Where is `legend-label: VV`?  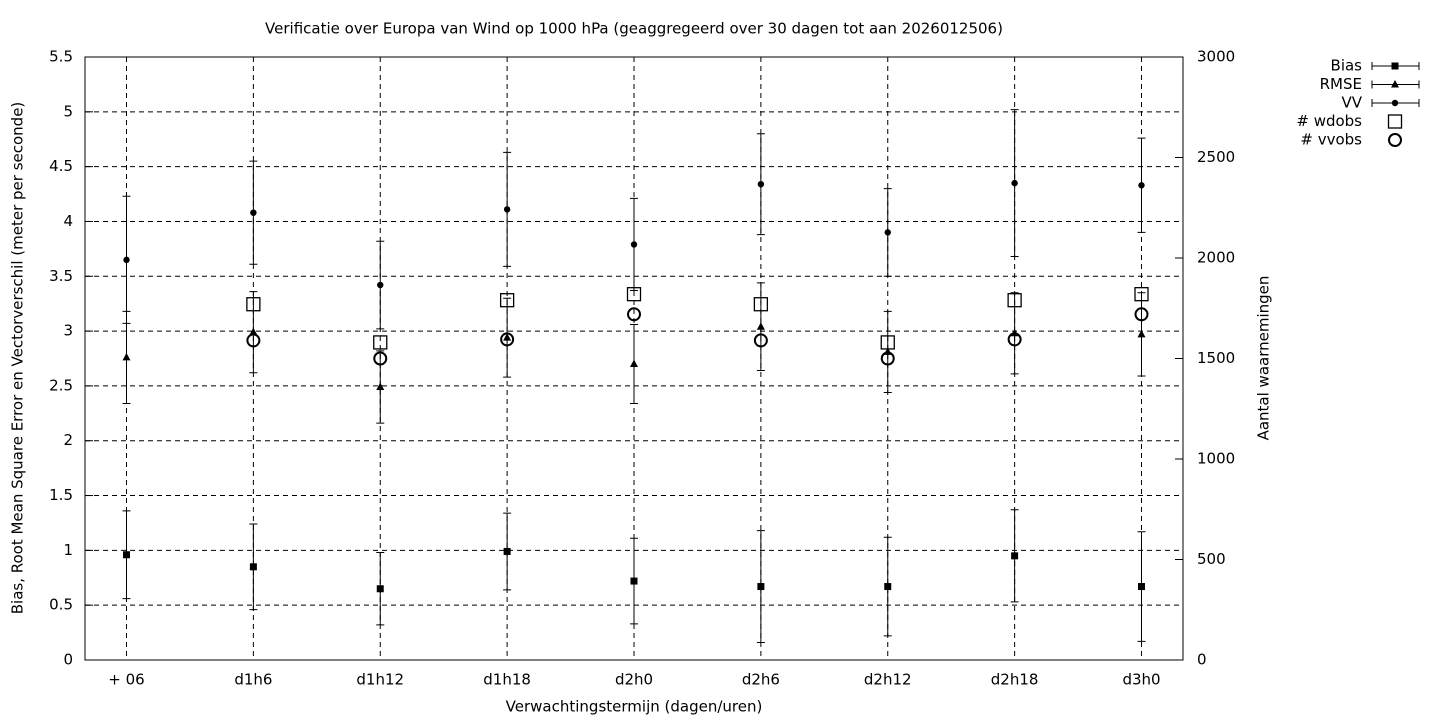
legend-label: VV is located at coordinates (1351, 103).